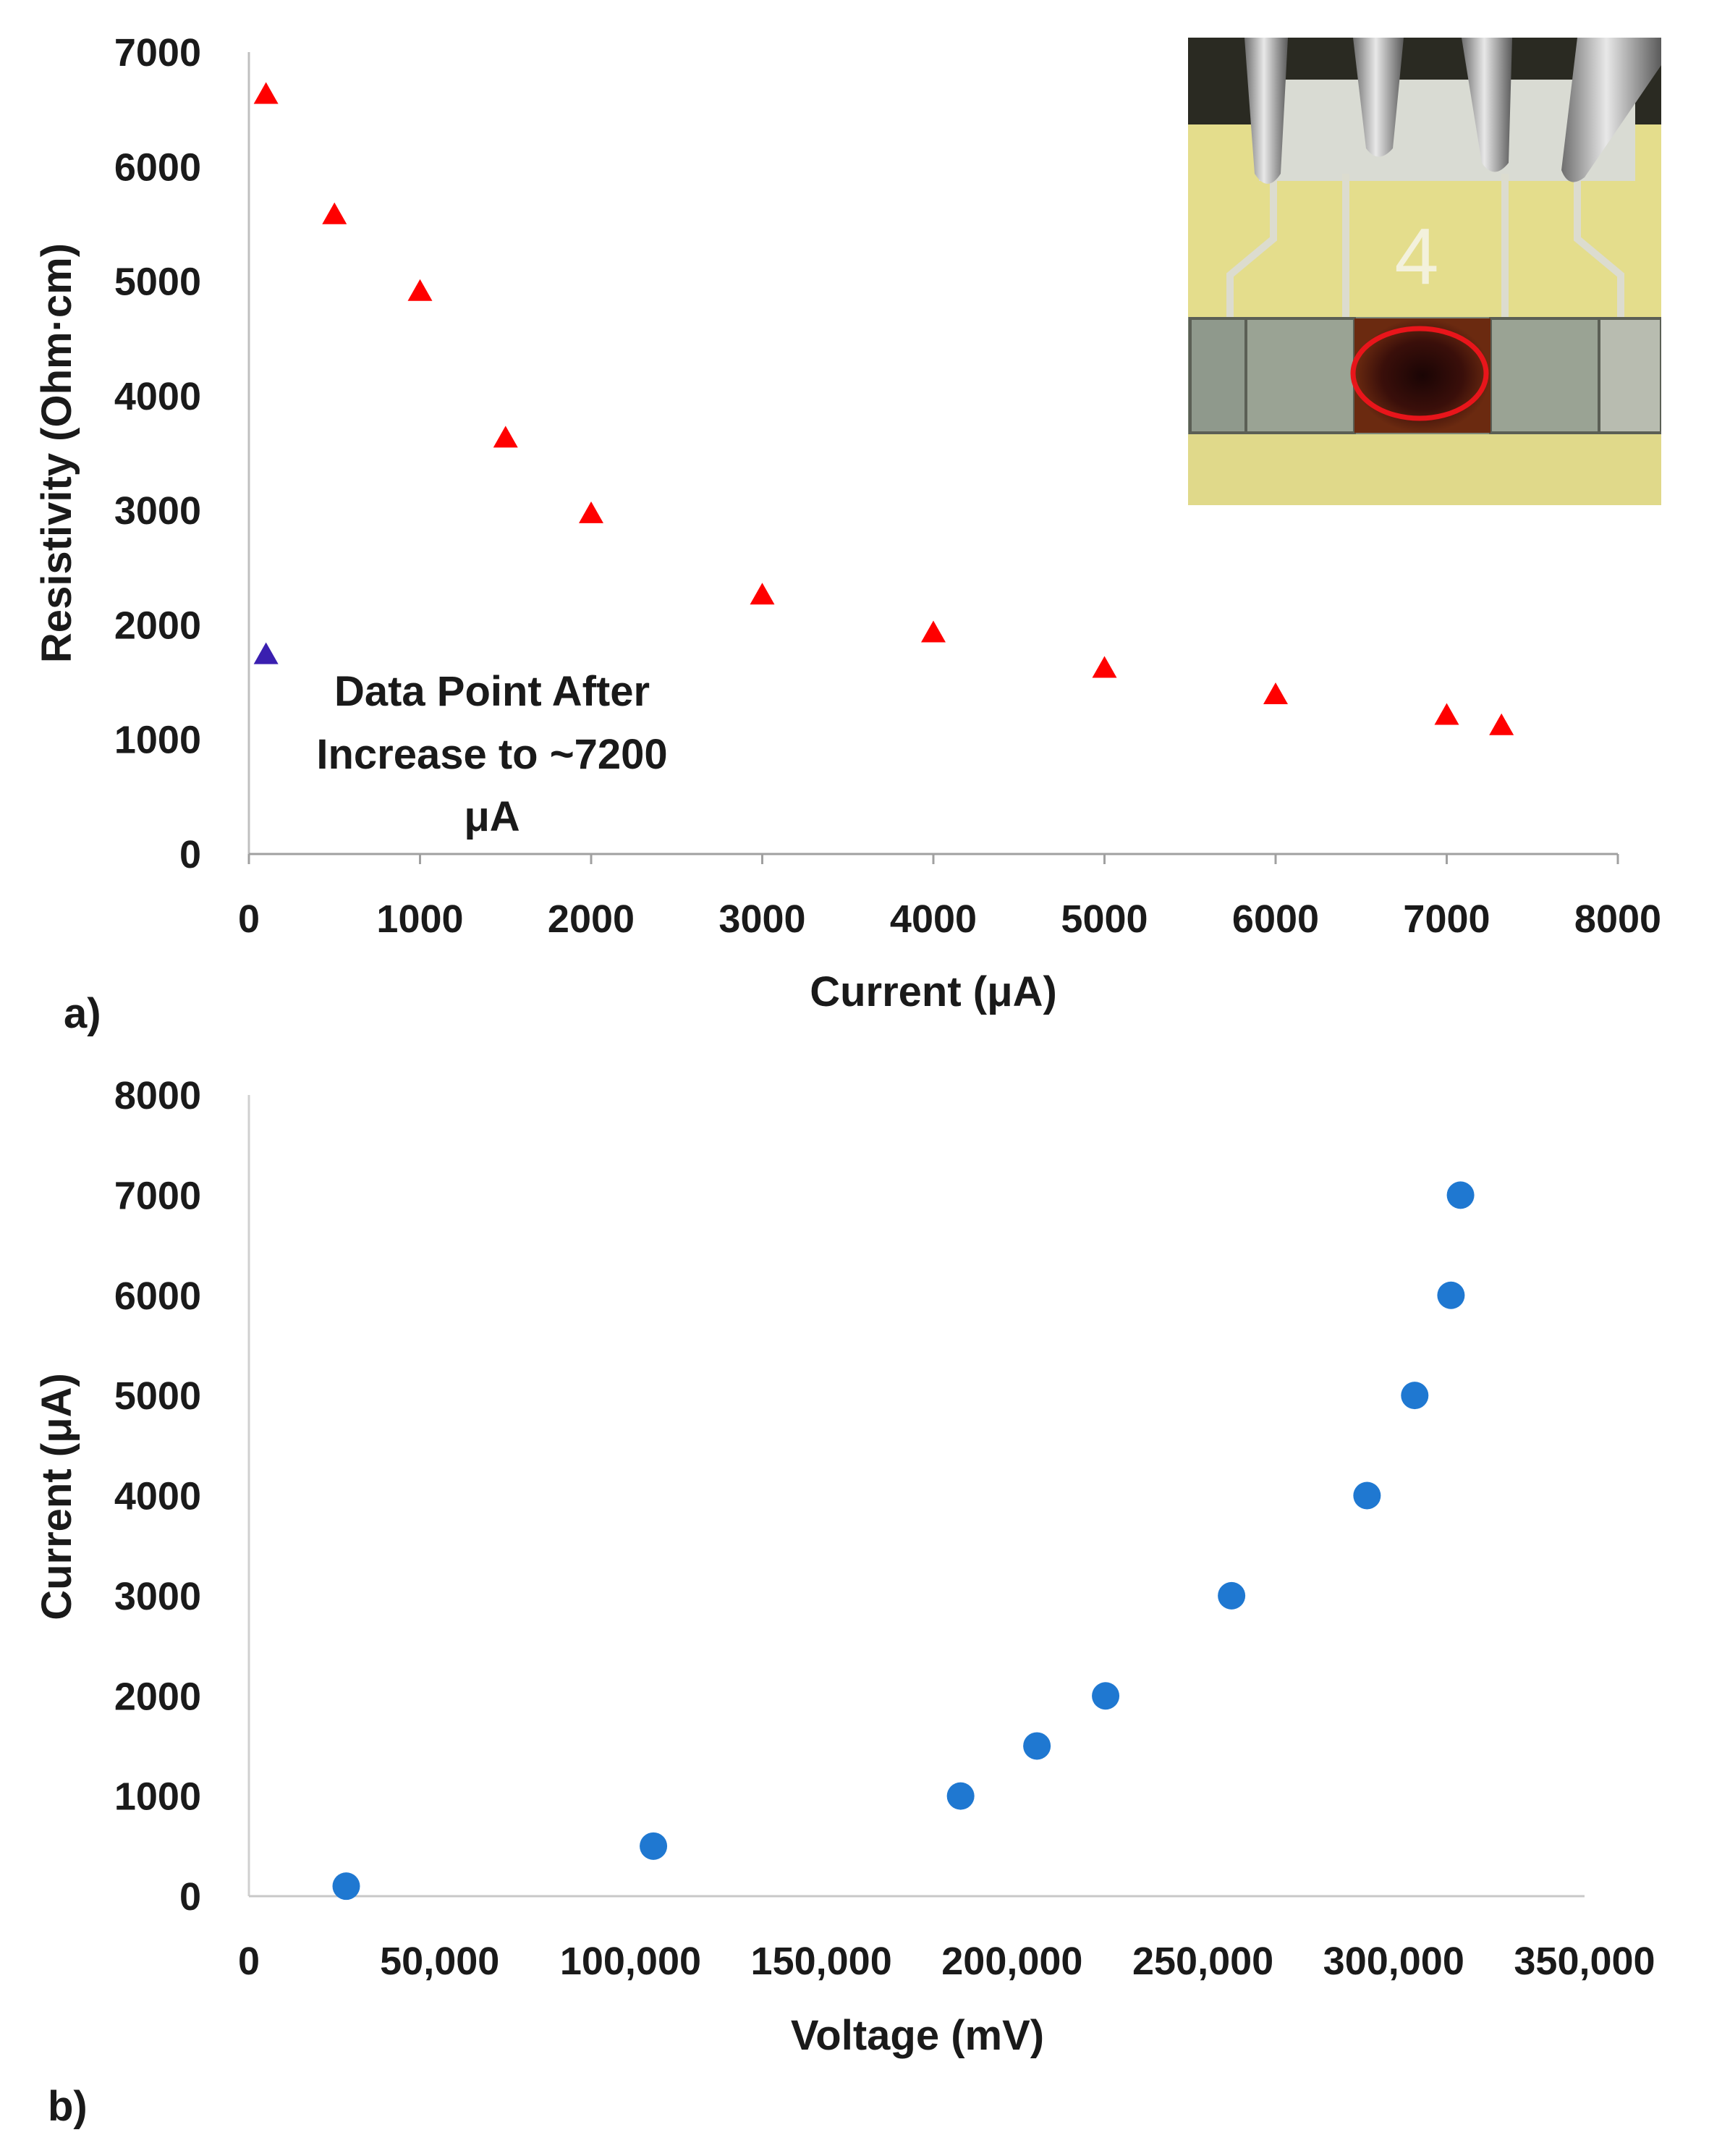 Image resolution: width=1709 pixels, height=2156 pixels. Describe the element at coordinates (1446, 919) in the screenshot. I see `x-tick-label: 7000` at that location.